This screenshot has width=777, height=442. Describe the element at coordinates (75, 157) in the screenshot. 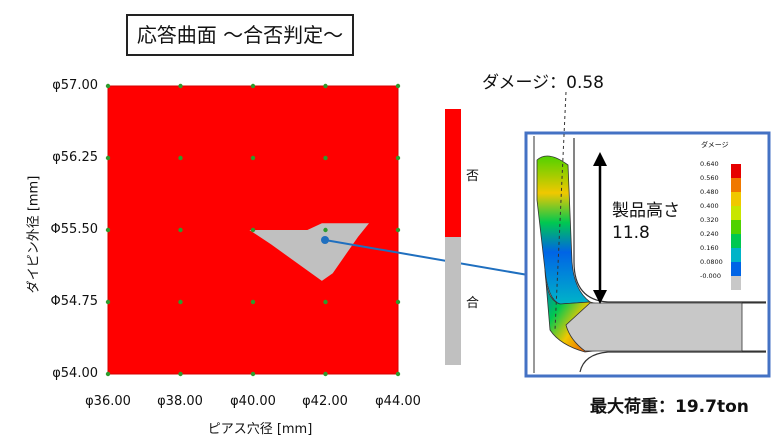

I see `y-tick-label: φ56.25` at that location.